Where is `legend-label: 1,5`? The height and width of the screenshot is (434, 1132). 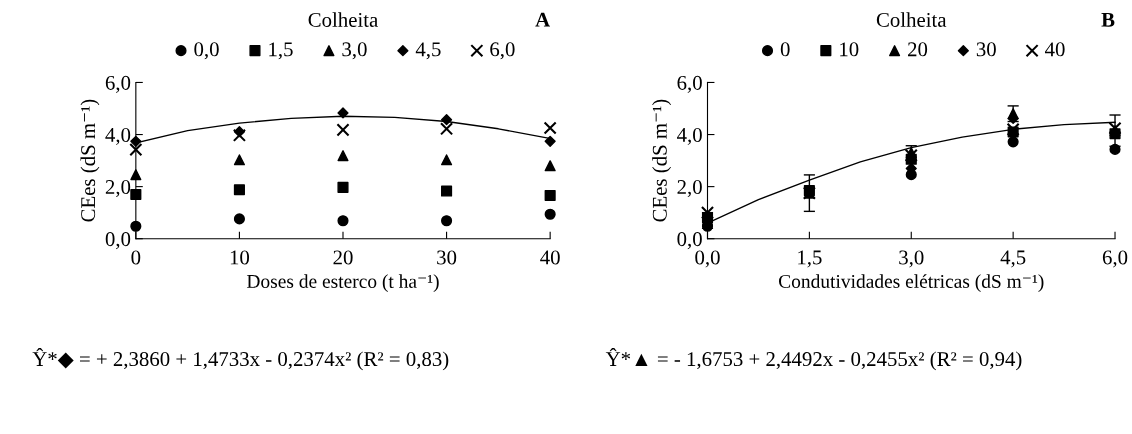
legend-label: 1,5 is located at coordinates (281, 51).